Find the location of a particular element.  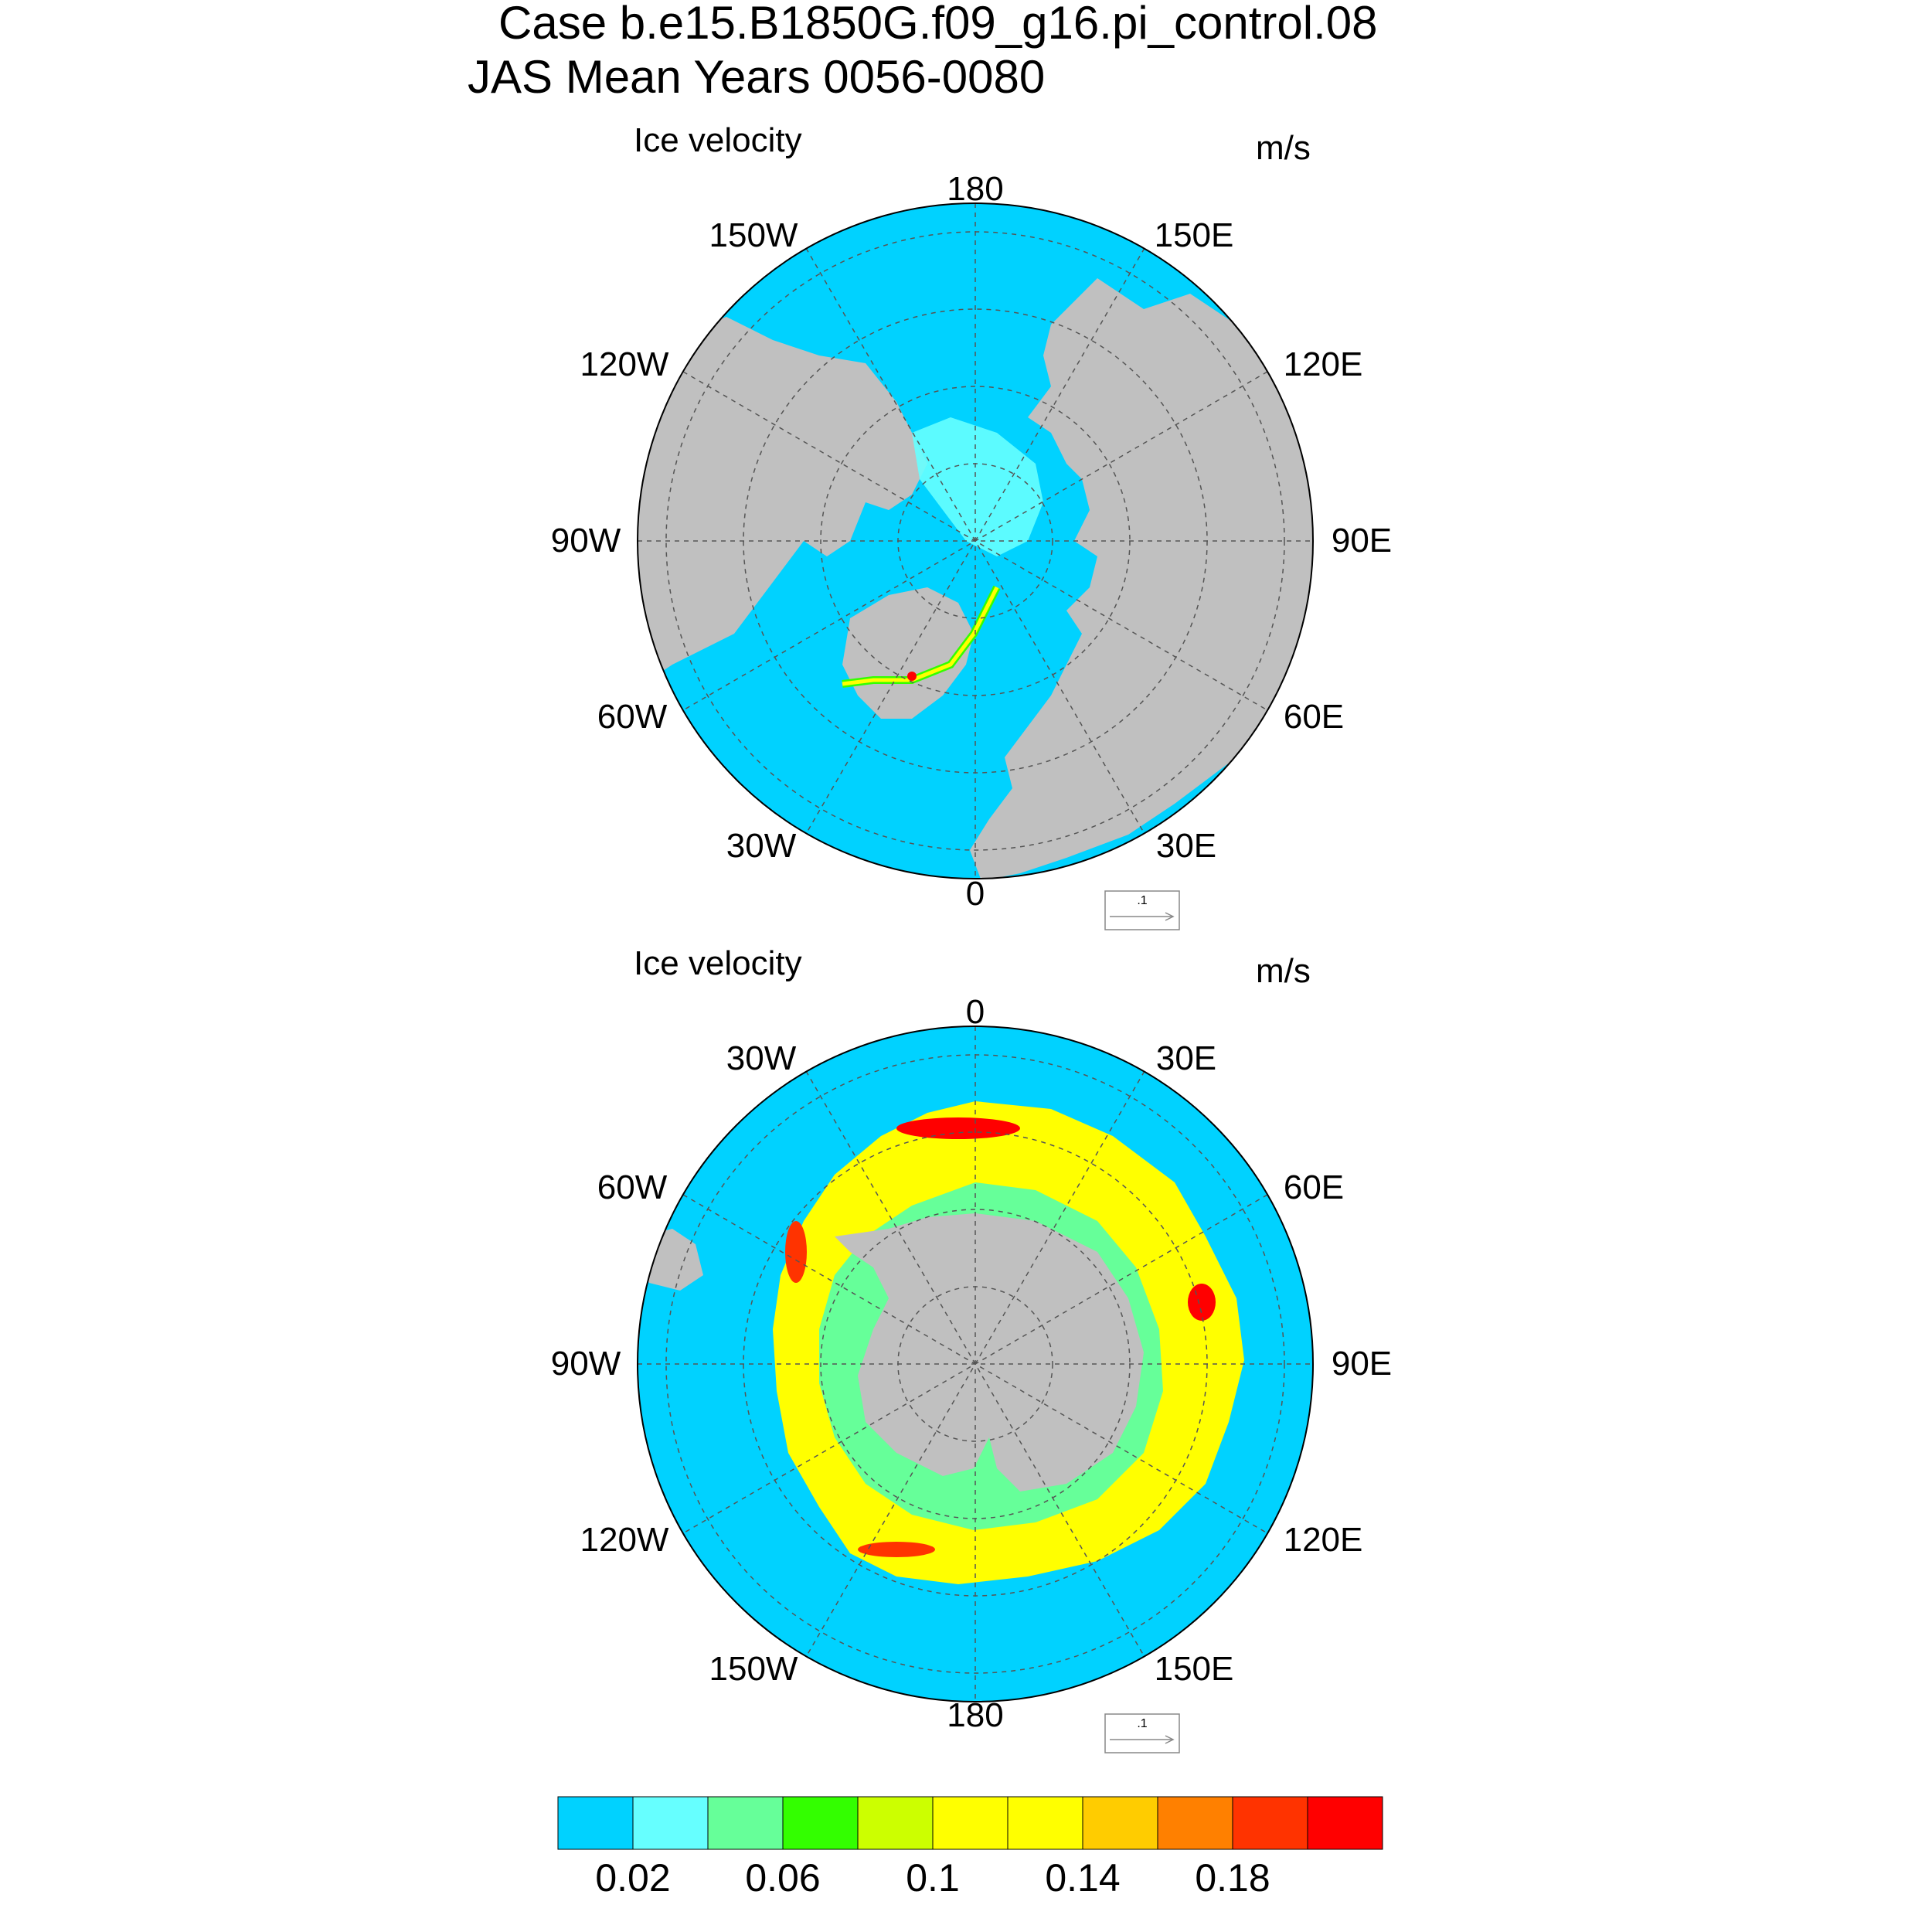

north-ref-vector-label: .1 is located at coordinates (1142, 900).